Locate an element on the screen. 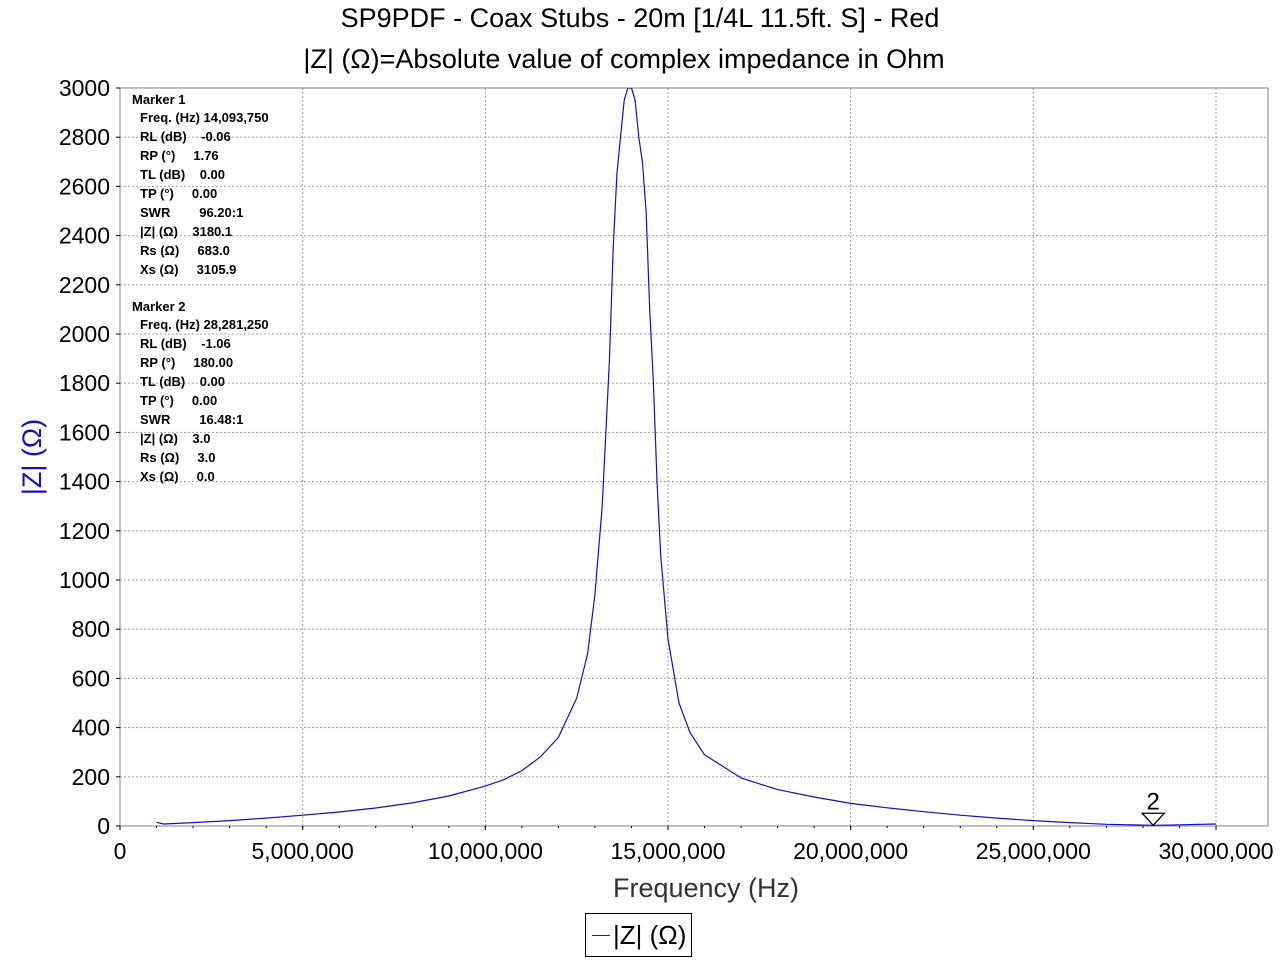  y-tick-label: 1800 is located at coordinates (84, 383).